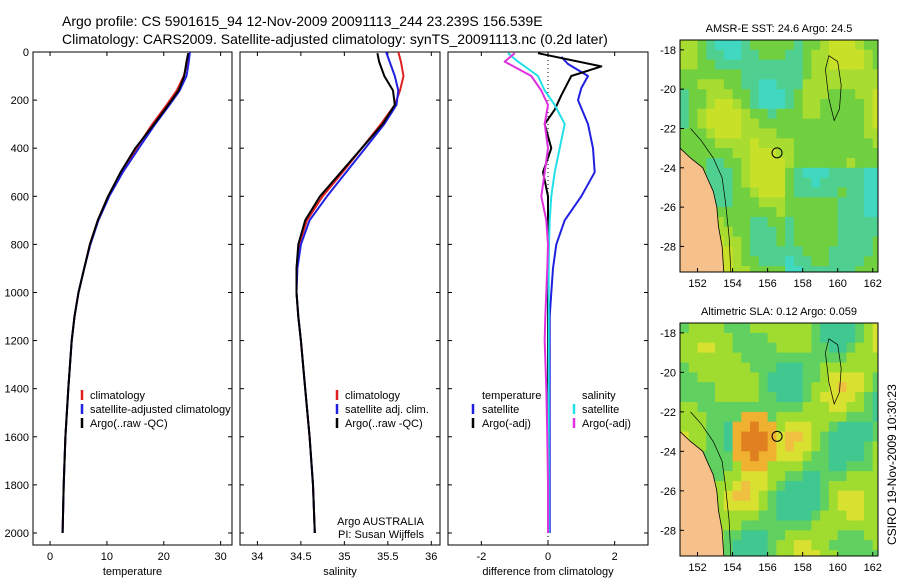 Image resolution: width=900 pixels, height=580 pixels. What do you see at coordinates (615, 557) in the screenshot?
I see `difference-xtick-label: 2` at bounding box center [615, 557].